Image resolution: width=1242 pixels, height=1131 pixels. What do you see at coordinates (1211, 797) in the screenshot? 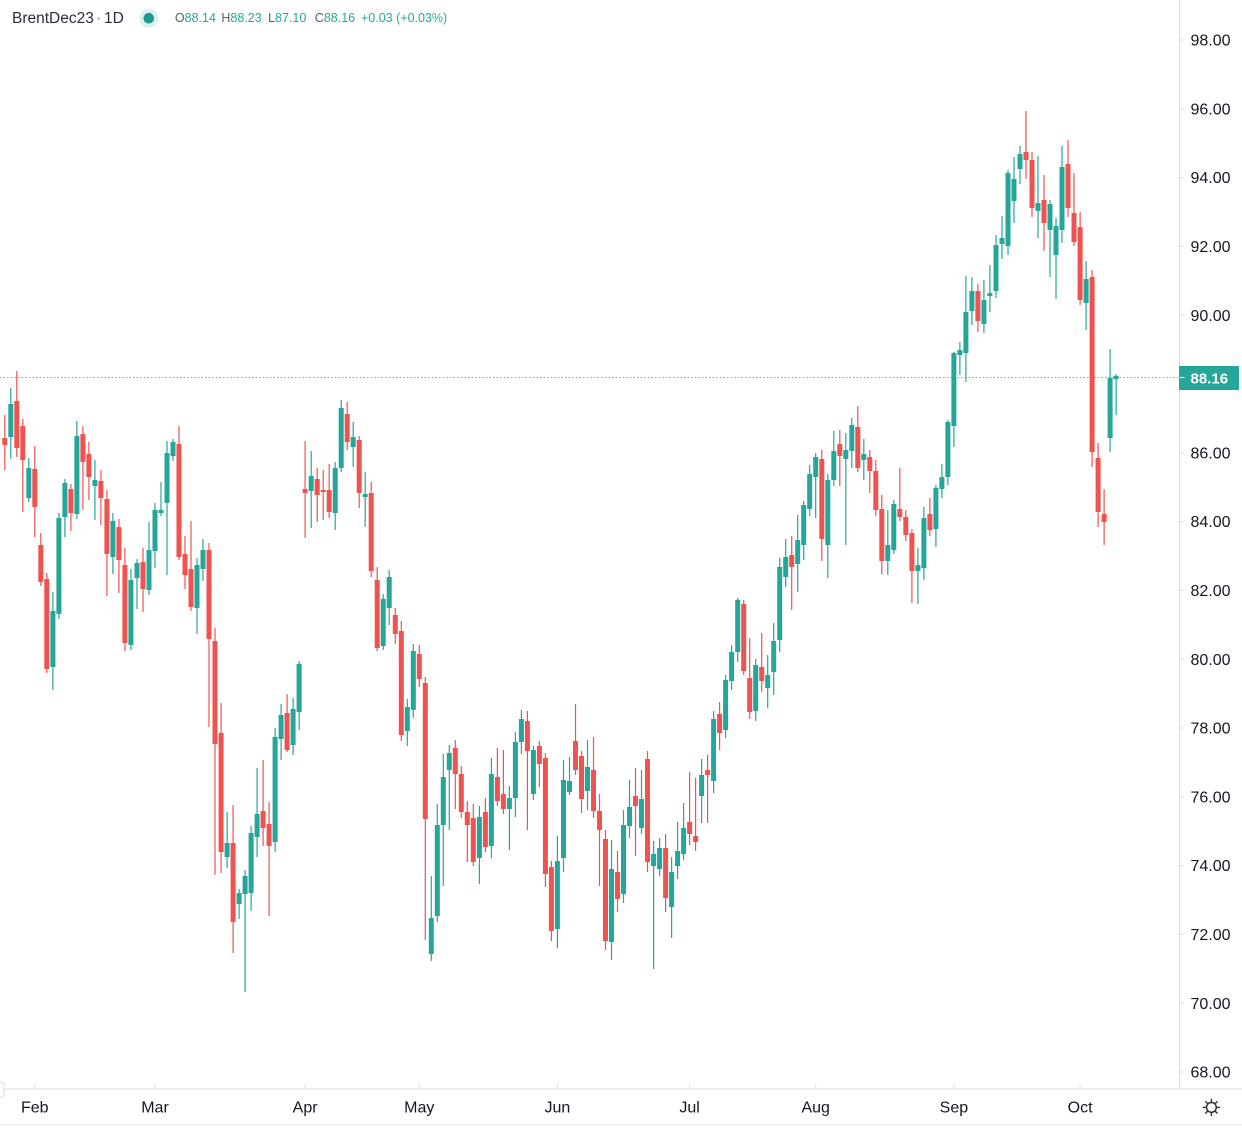
I see `svg-text: 76.00` at bounding box center [1211, 797].